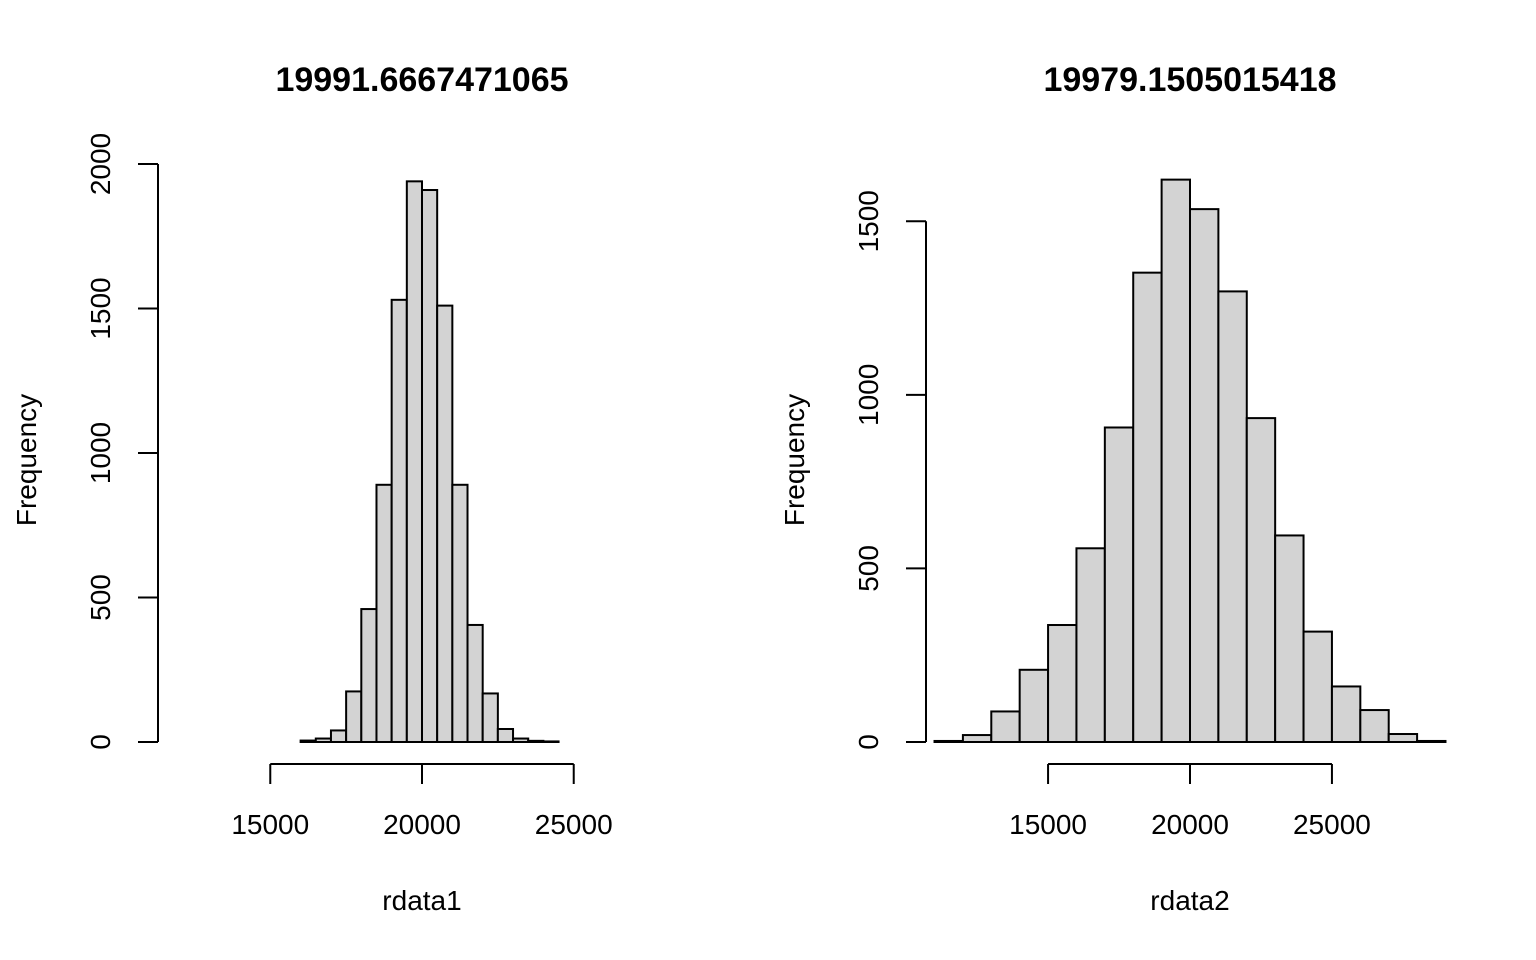 The width and height of the screenshot is (1536, 960). I want to click on bars, so click(429, 462).